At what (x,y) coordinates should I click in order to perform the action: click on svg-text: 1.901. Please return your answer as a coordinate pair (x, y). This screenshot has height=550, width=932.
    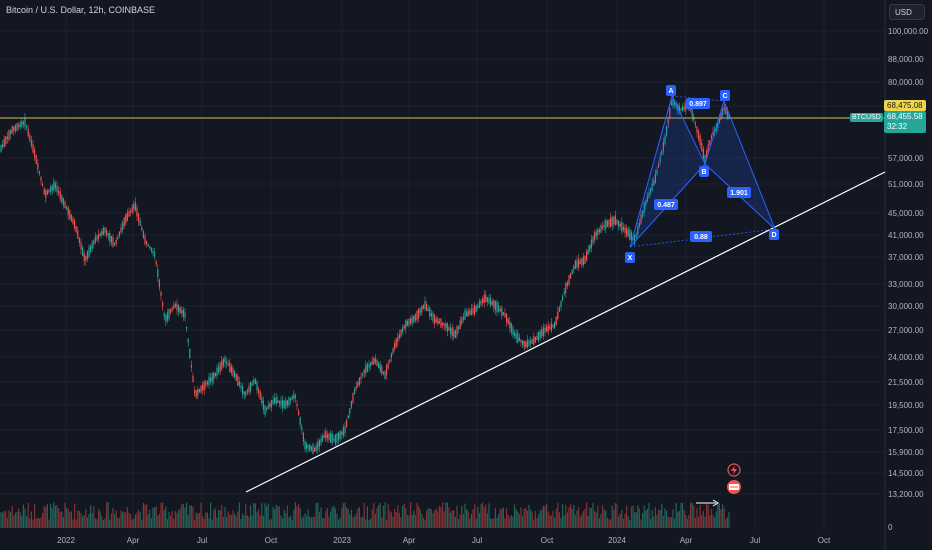
    Looking at the image, I should click on (739, 193).